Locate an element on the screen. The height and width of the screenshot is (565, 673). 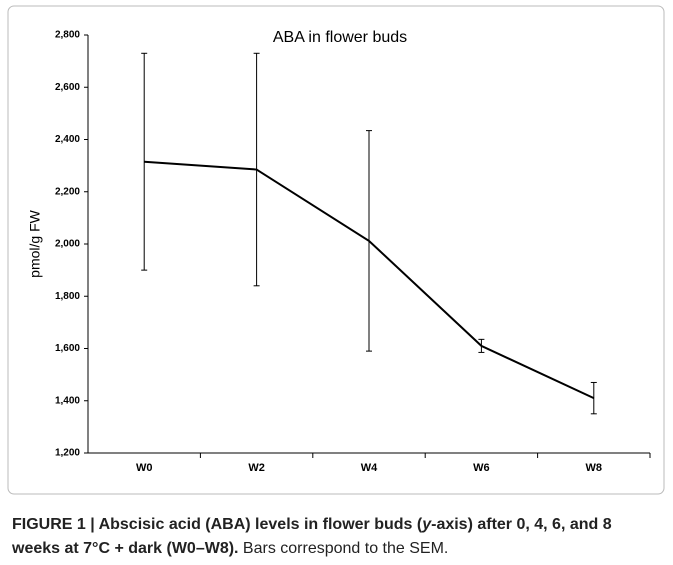
y-tick-label: 1,600 is located at coordinates (67, 348).